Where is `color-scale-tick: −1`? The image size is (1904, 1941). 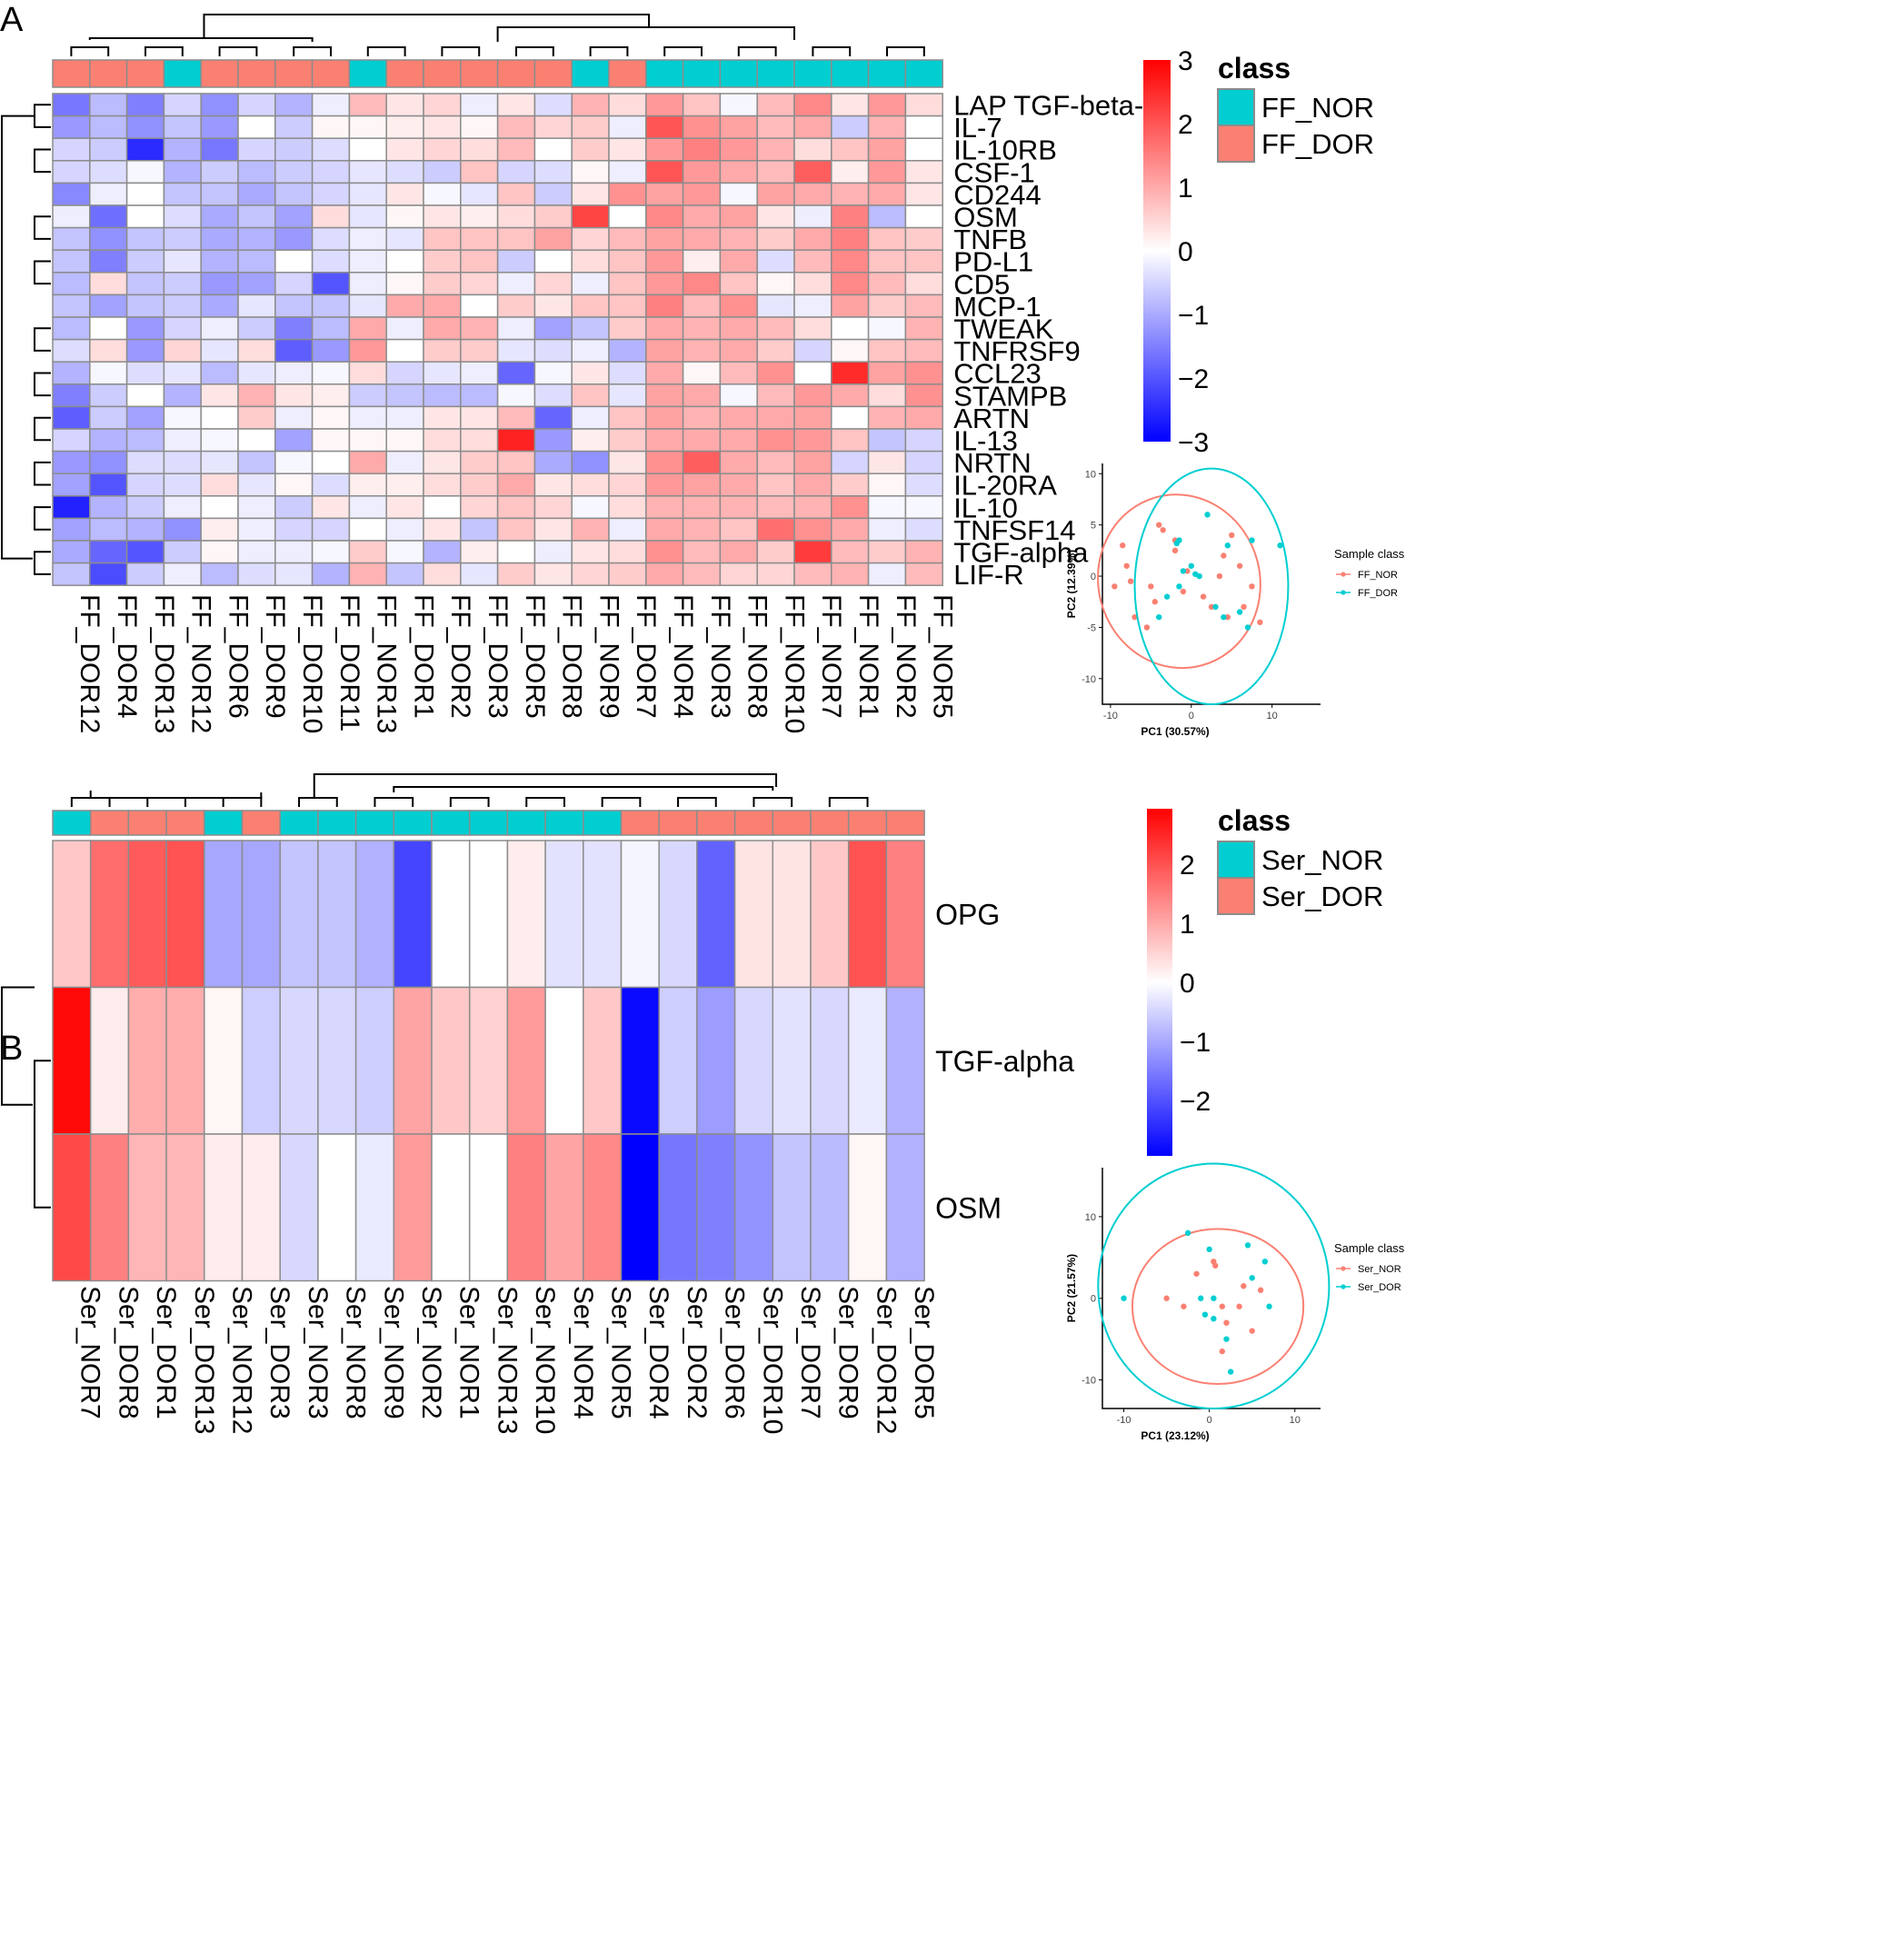 color-scale-tick: −1 is located at coordinates (1196, 1043).